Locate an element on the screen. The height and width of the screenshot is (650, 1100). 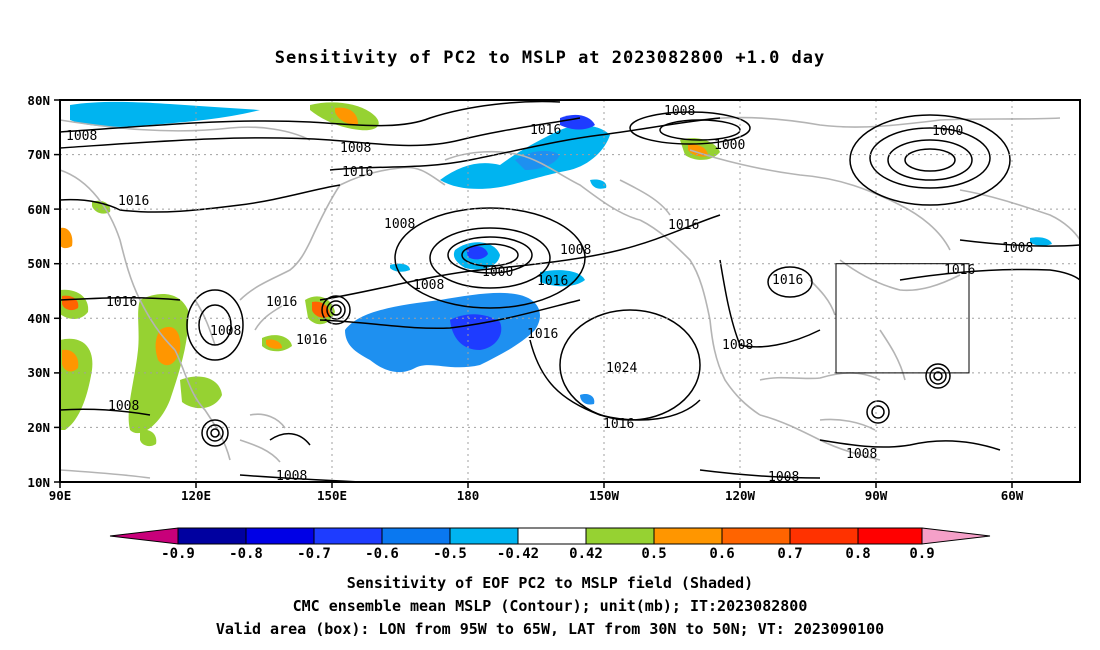
lat-label: 10N is located at coordinates (38, 482).